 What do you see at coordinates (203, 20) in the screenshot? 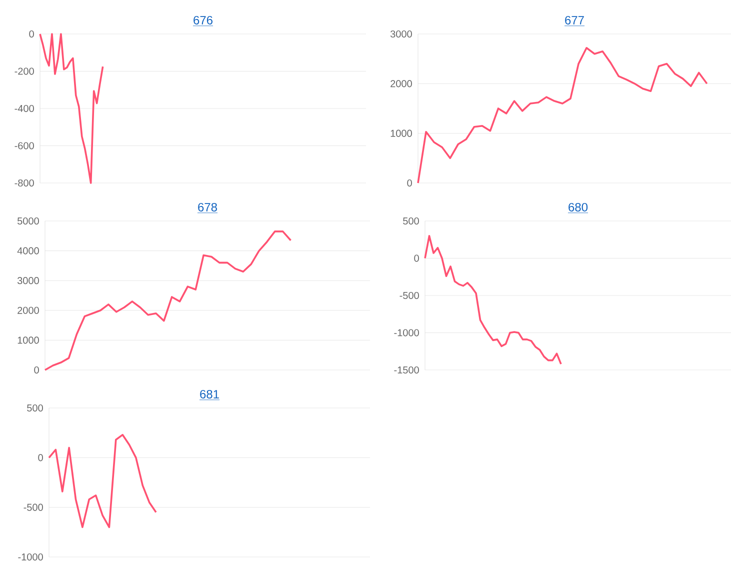
I see `chart-title: 676` at bounding box center [203, 20].